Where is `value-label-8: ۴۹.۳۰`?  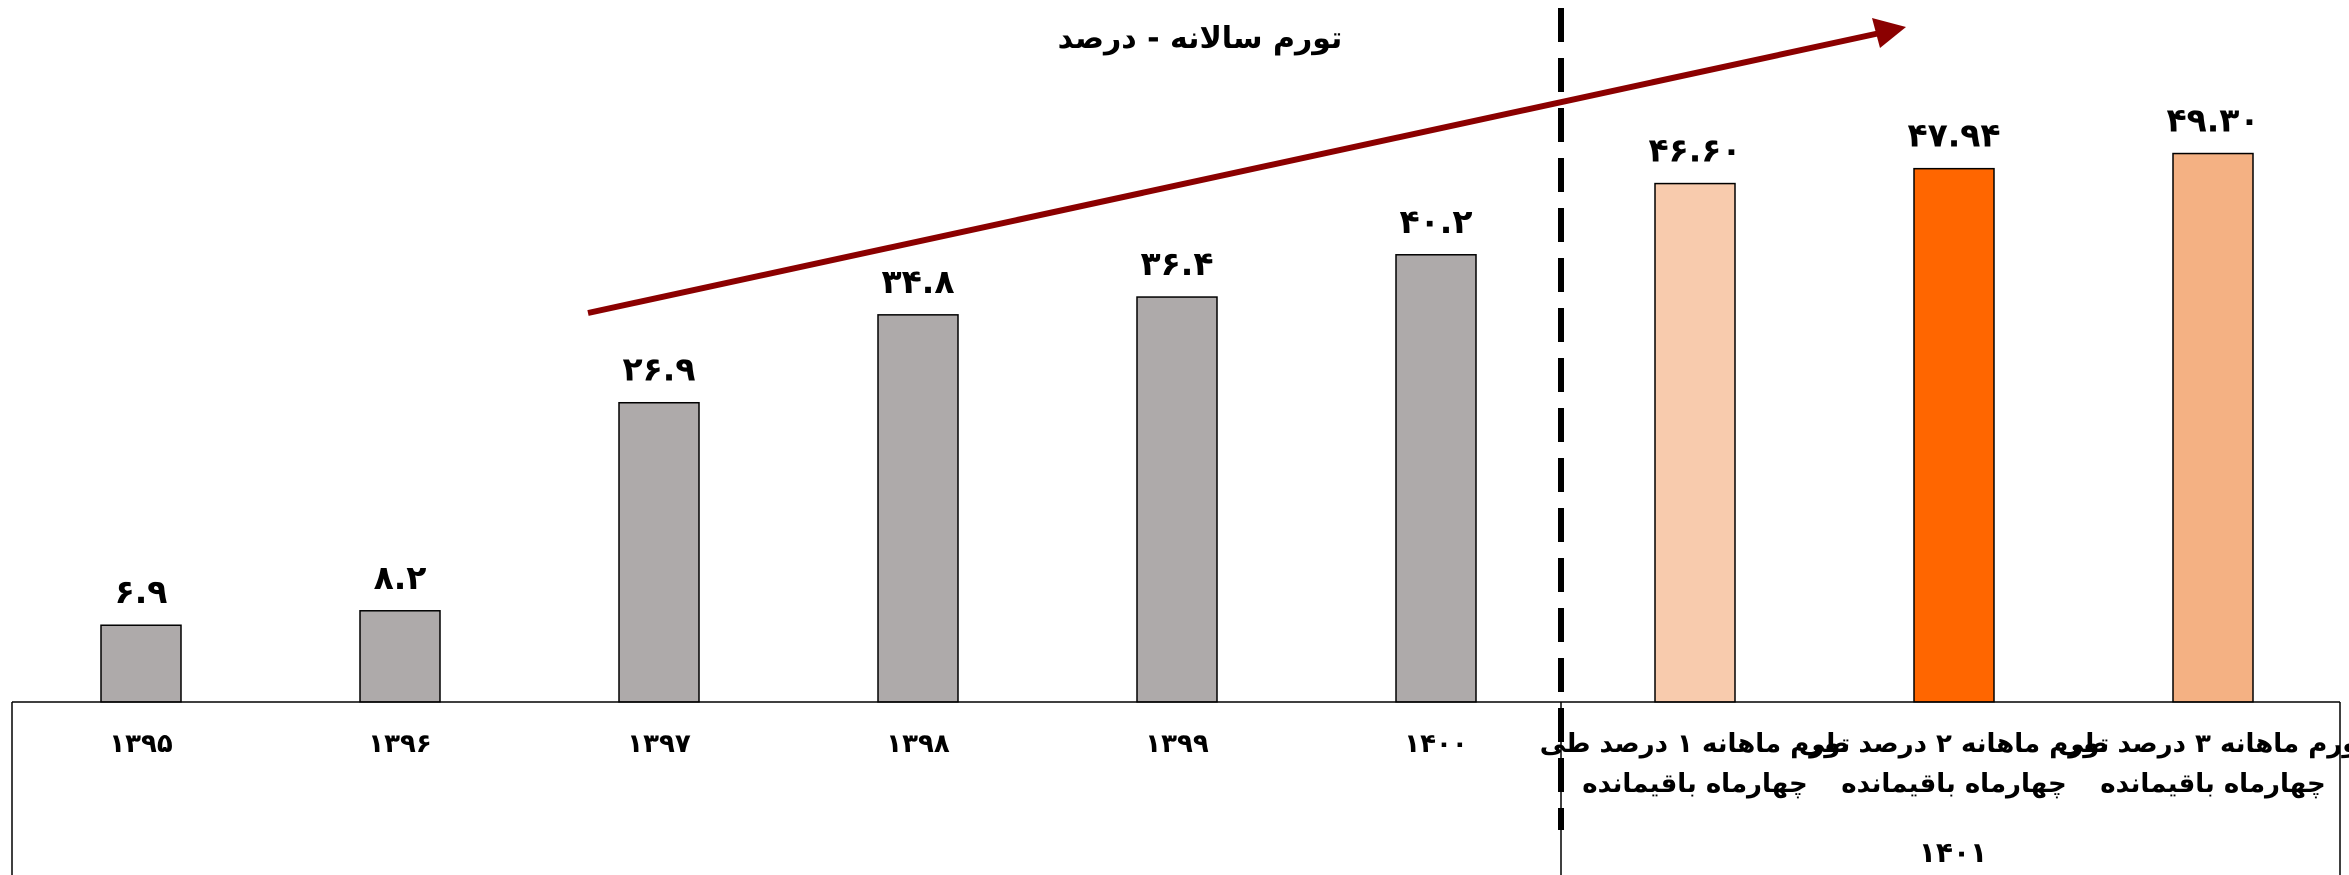
value-label-8: ۴۹.۳۰ is located at coordinates (2212, 120).